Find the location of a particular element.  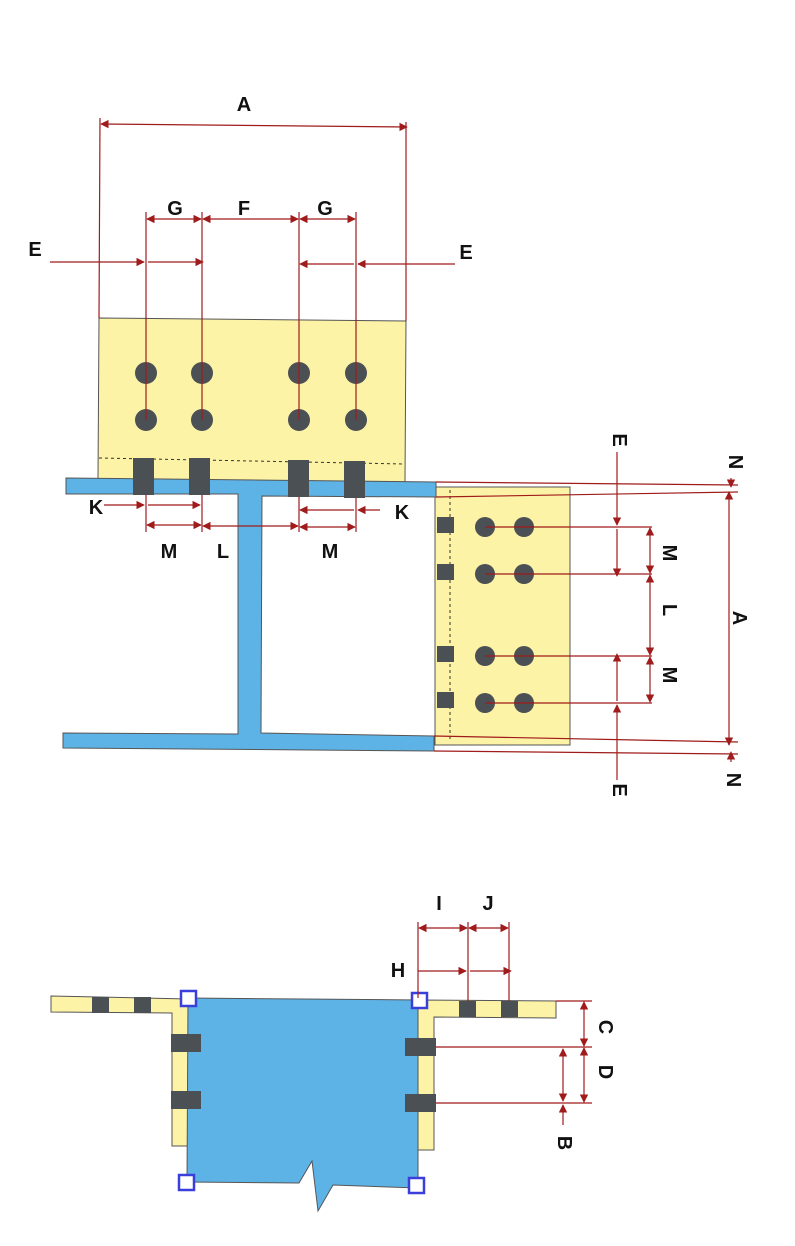

label-a-top: A is located at coordinates (244, 105).